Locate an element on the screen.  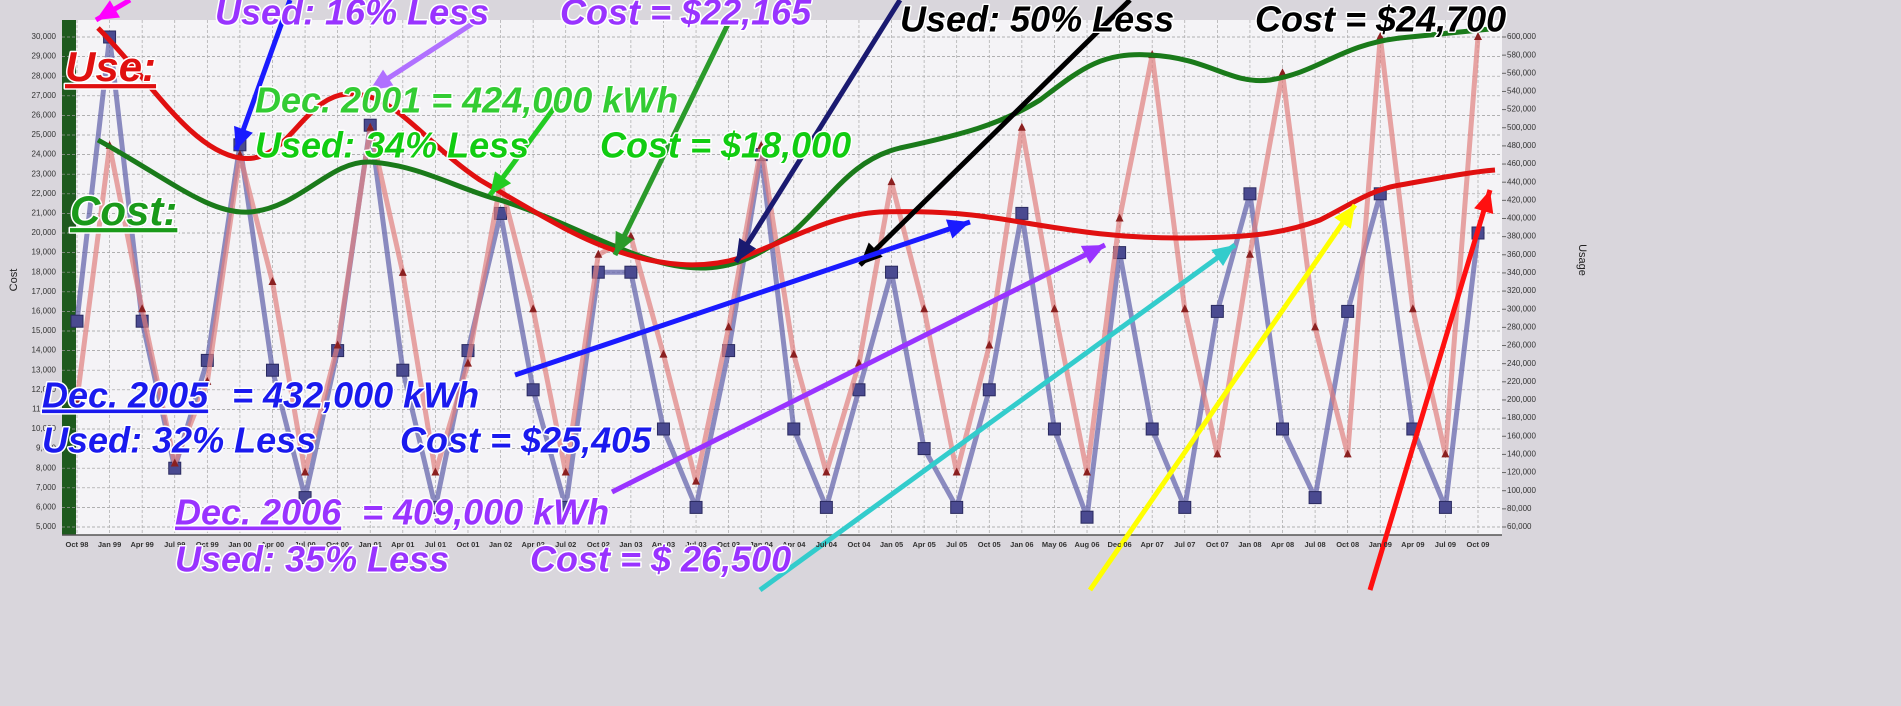
x-tick-label: Apr 04 is located at coordinates (794, 544).